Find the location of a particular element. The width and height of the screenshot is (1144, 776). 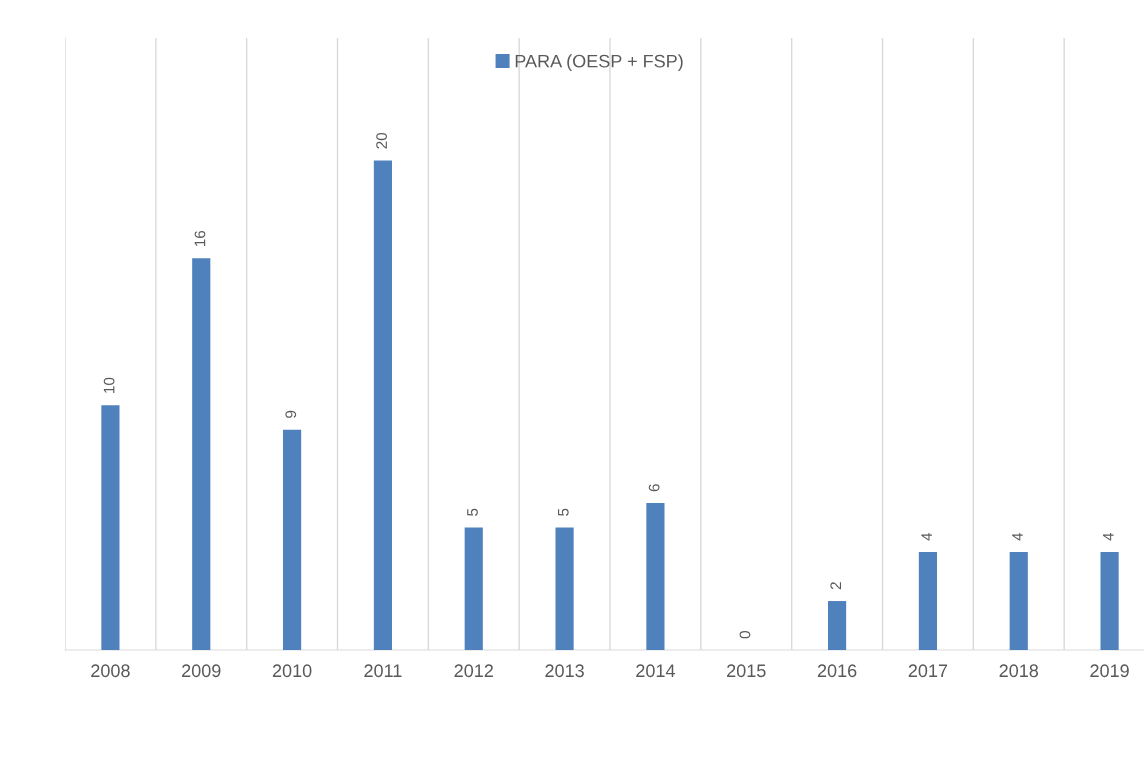

x-tick-label: 2013 is located at coordinates (564, 671).